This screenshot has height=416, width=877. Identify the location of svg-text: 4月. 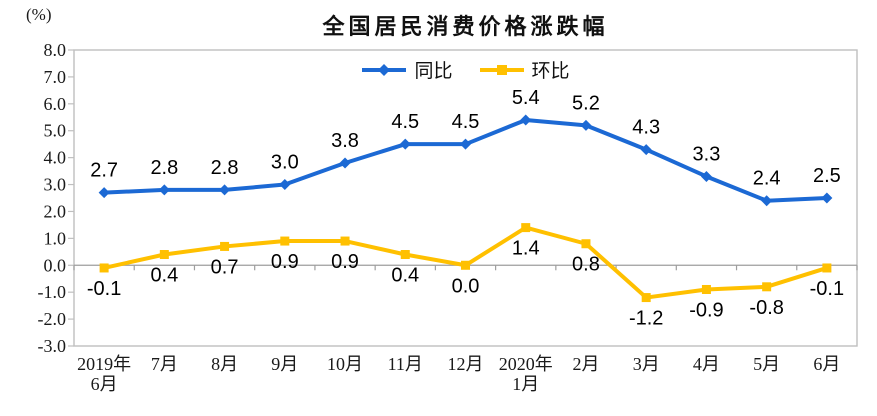
(706, 364).